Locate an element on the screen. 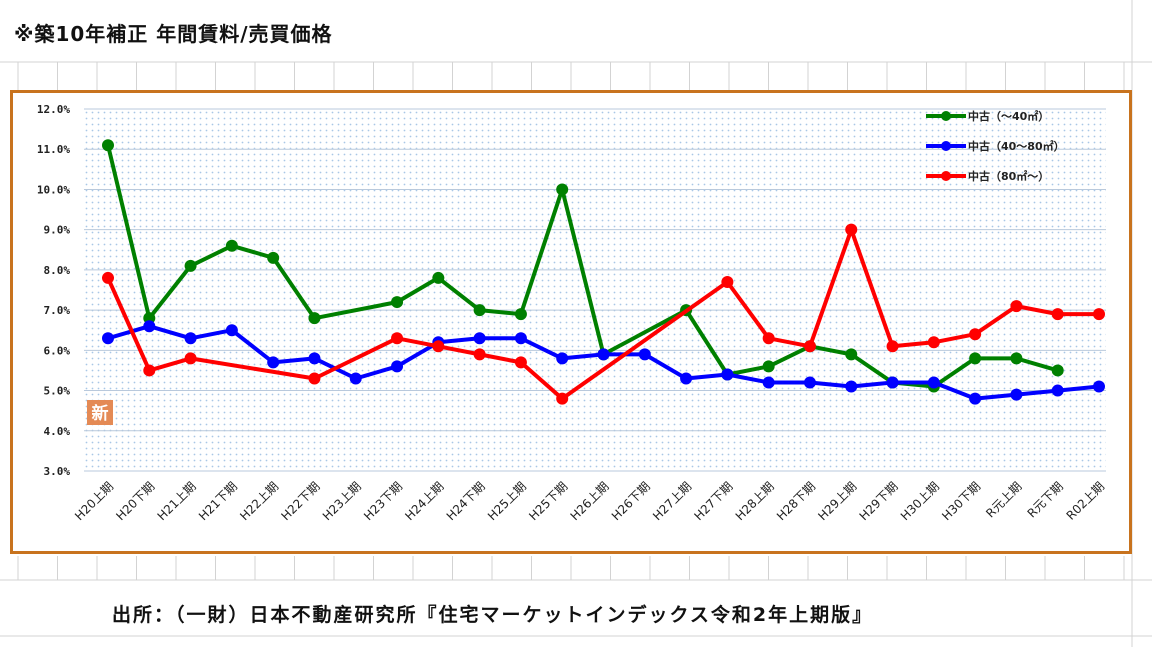 The image size is (1152, 647). x-tick-label: H27下期 is located at coordinates (713, 501).